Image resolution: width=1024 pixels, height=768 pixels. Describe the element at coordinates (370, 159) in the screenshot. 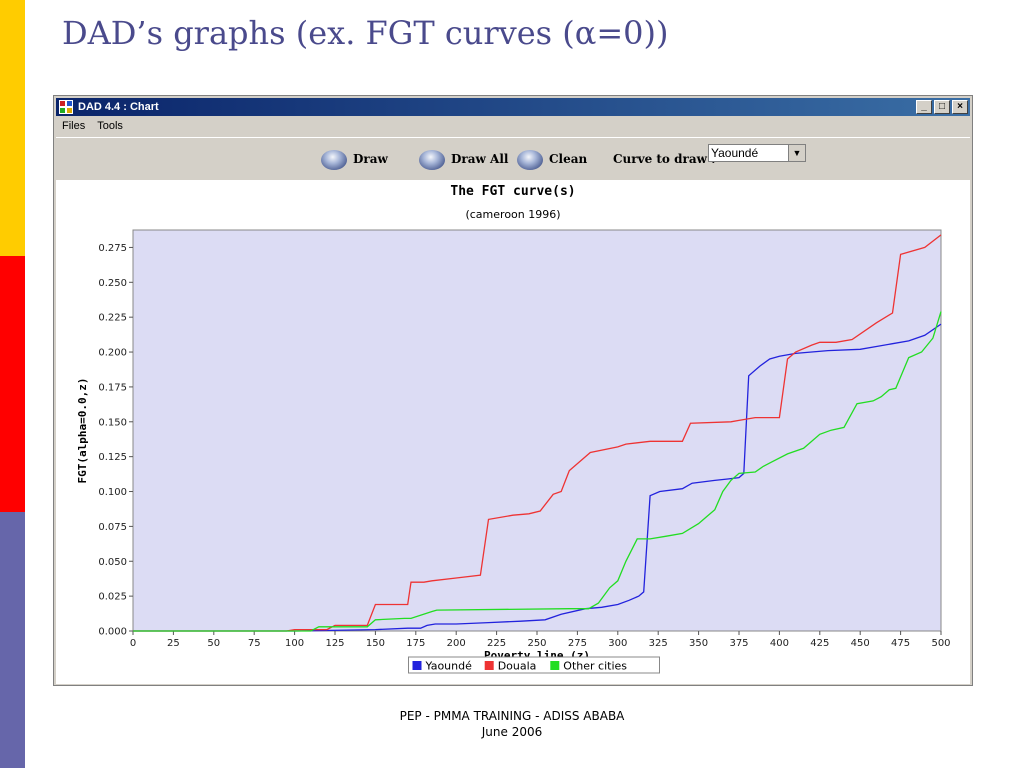

I see `draw-label: Draw` at that location.